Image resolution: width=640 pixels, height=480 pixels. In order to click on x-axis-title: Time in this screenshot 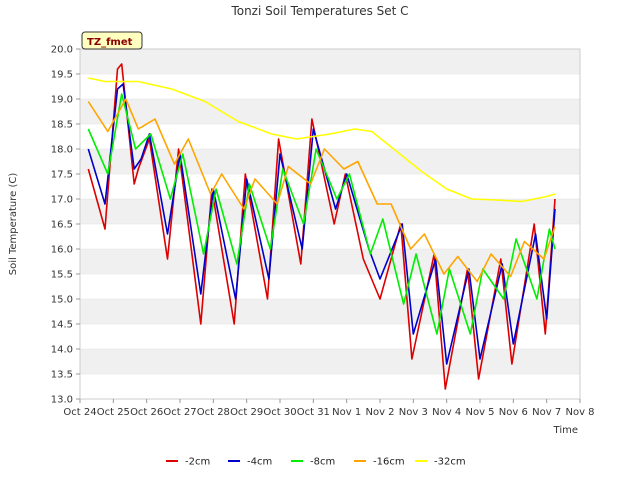, I will do `click(565, 430)`.